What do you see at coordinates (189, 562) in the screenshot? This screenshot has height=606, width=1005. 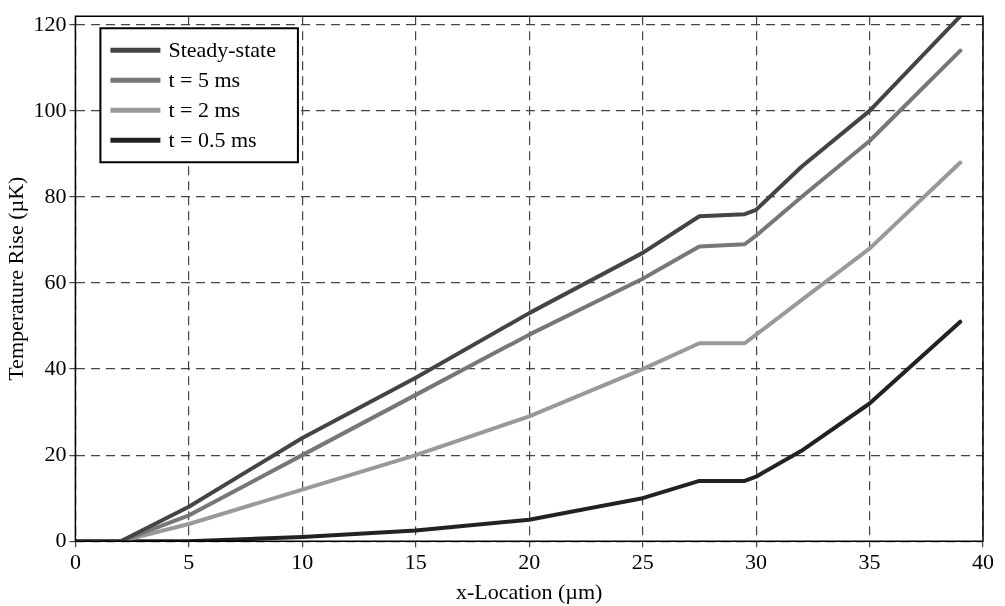 I see `x-tick-label: 5` at bounding box center [189, 562].